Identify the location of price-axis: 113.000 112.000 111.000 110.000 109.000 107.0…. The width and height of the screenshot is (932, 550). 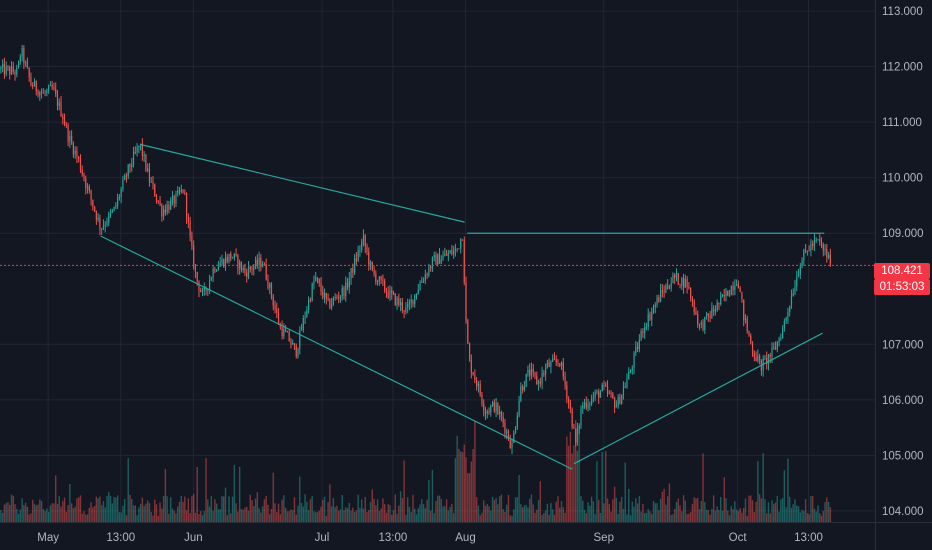
(903, 262).